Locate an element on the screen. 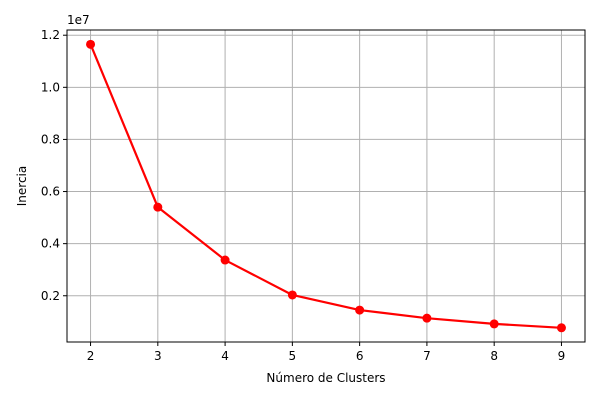 This screenshot has width=600, height=400. y-tick-label: 0.6 is located at coordinates (50, 192).